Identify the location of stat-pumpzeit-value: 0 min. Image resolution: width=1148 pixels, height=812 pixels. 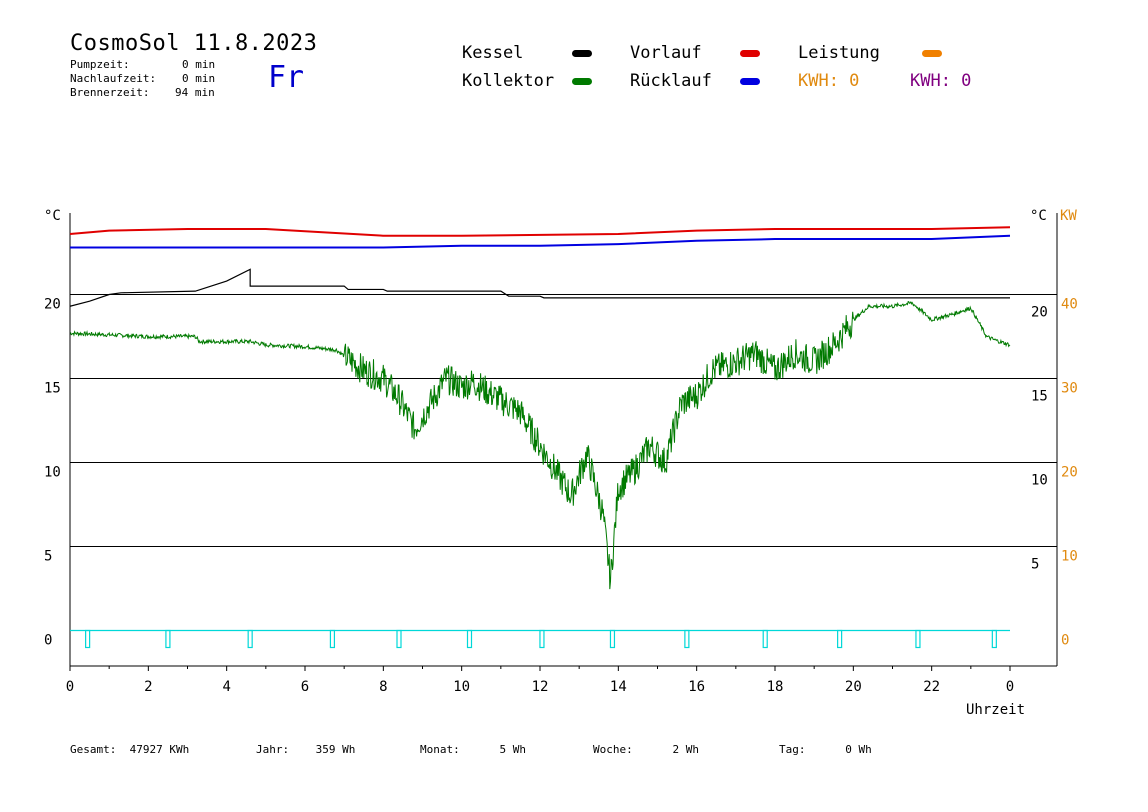
(199, 64).